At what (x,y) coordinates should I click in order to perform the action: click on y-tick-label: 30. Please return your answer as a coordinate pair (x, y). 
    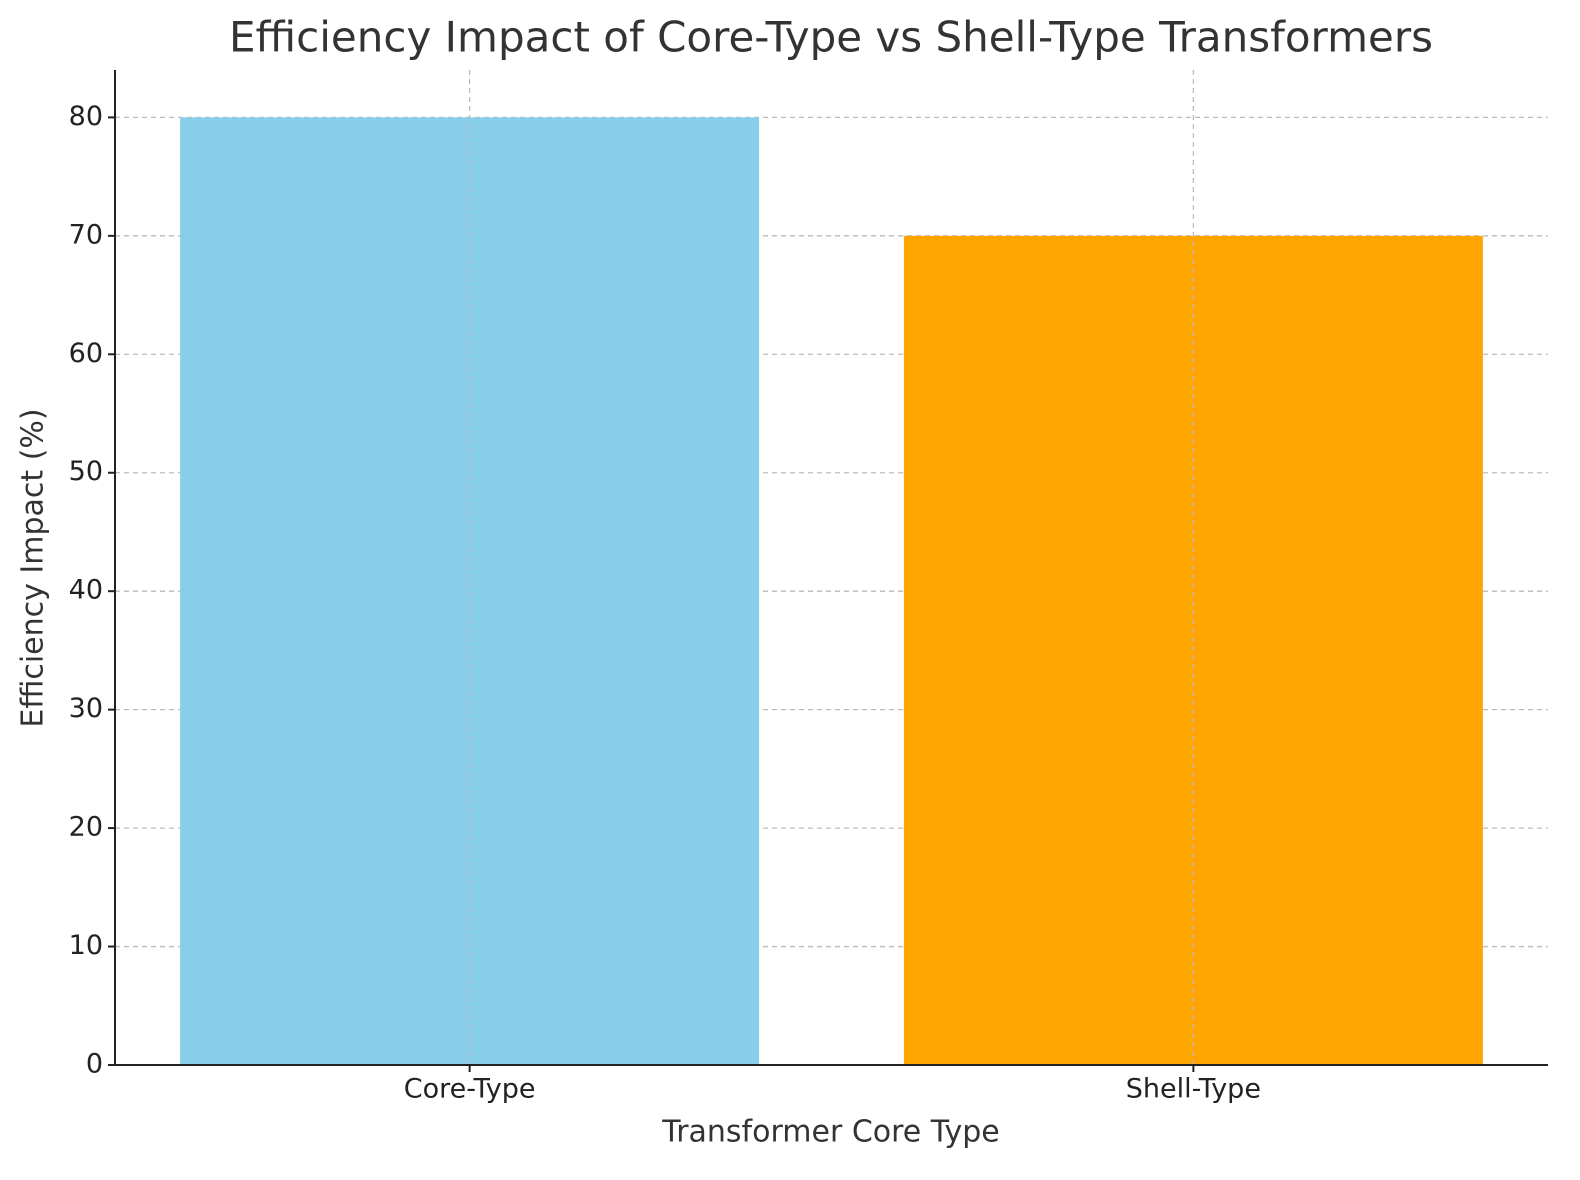
    Looking at the image, I should click on (86, 708).